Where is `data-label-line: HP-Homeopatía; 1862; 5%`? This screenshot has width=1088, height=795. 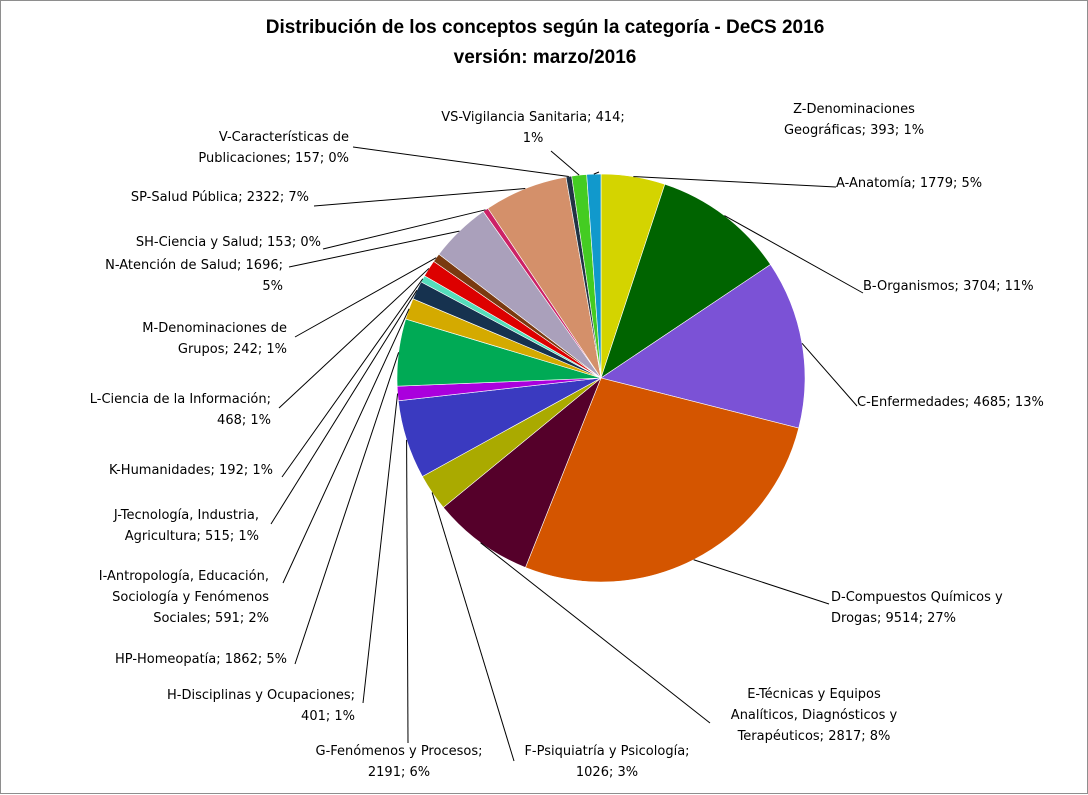
data-label-line: HP-Homeopatía; 1862; 5% is located at coordinates (201, 659).